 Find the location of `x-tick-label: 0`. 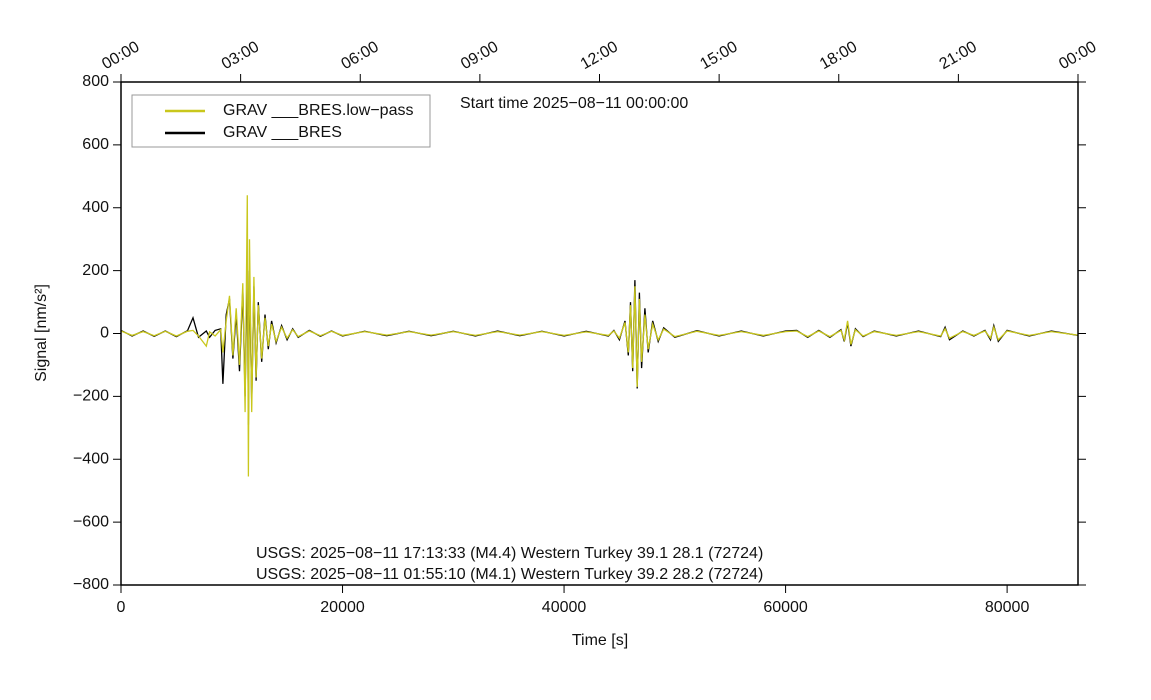

x-tick-label: 0 is located at coordinates (121, 607).